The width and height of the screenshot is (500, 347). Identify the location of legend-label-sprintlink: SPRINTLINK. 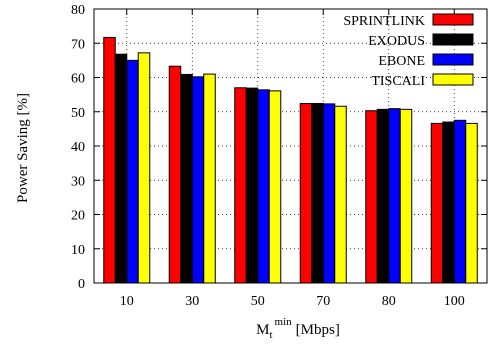
(384, 21).